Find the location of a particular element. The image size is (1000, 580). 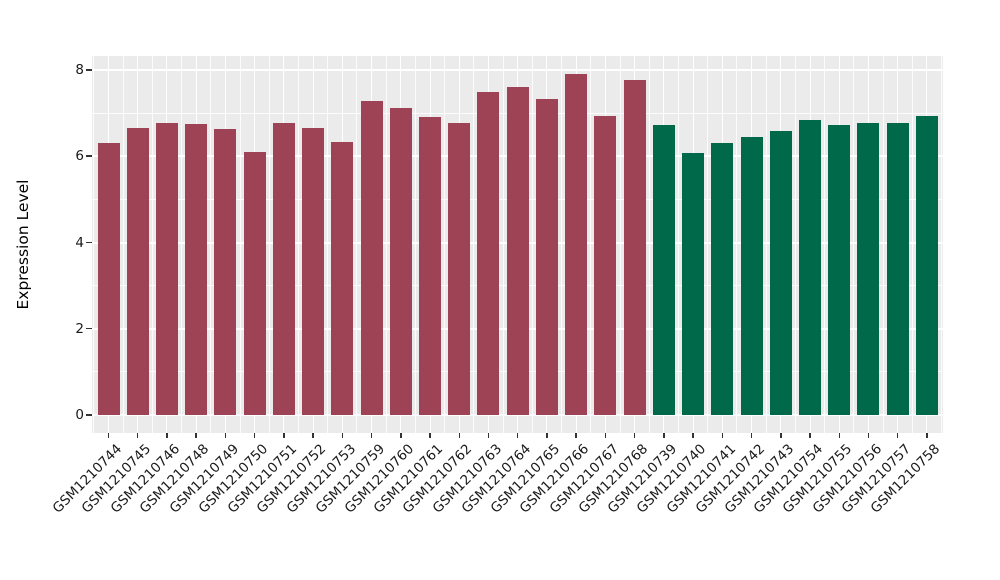

bar-GSM1210756 is located at coordinates (868, 269).